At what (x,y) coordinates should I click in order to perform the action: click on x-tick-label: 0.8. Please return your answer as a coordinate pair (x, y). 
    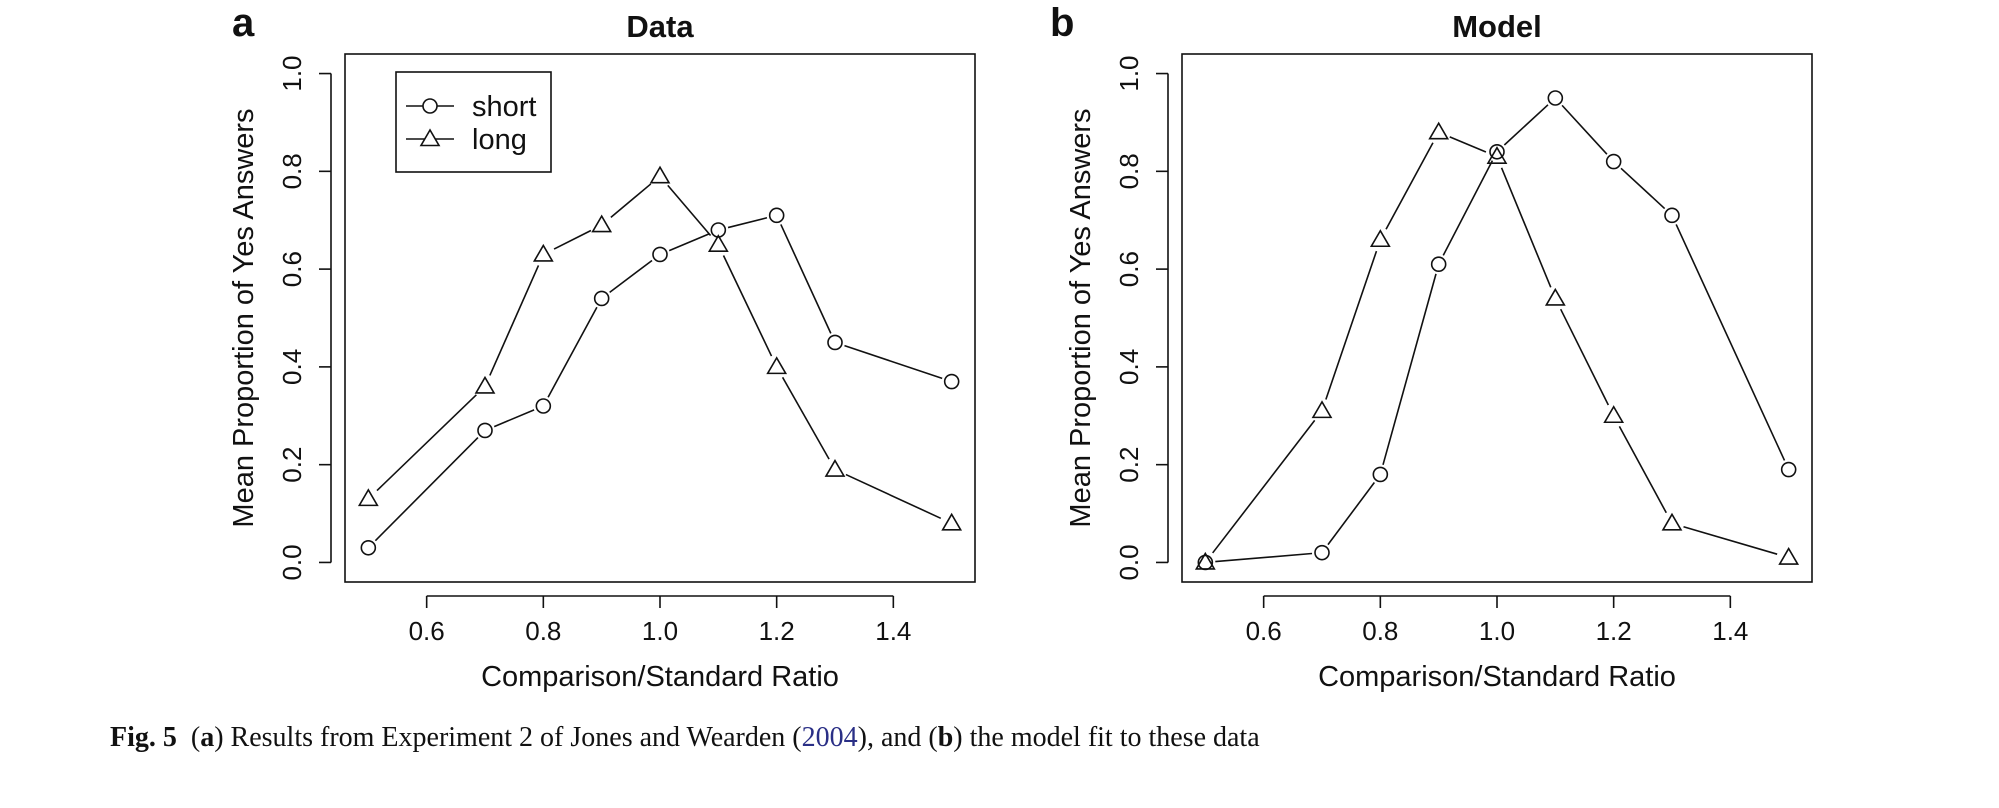
    Looking at the image, I should click on (1380, 631).